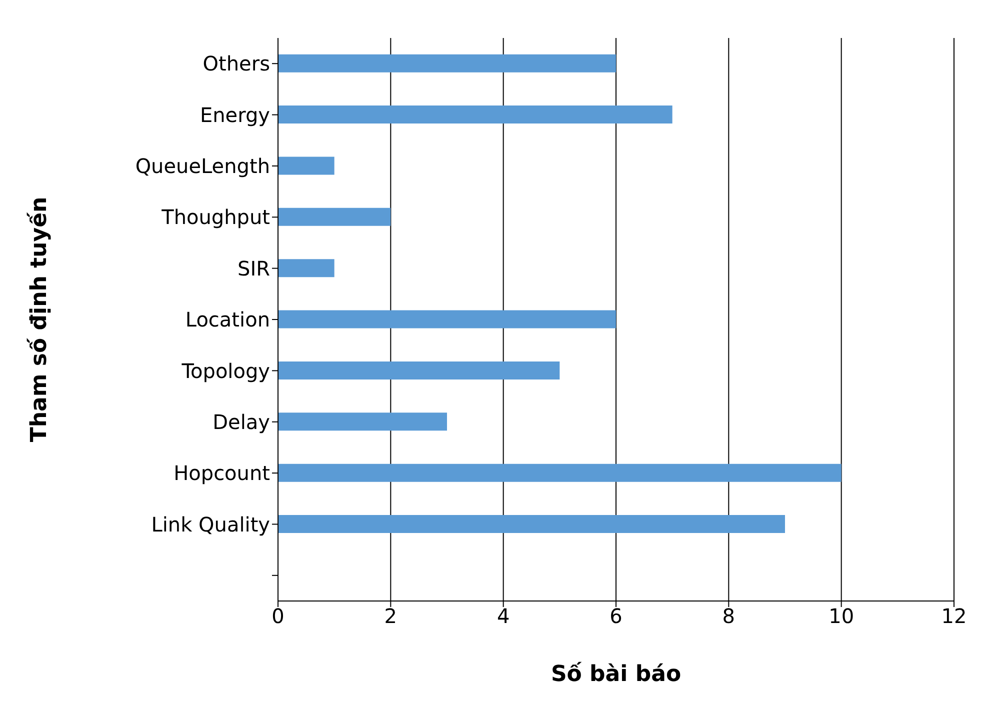 The image size is (992, 709). What do you see at coordinates (215, 217) in the screenshot?
I see `y-tick-label: Thoughput` at bounding box center [215, 217].